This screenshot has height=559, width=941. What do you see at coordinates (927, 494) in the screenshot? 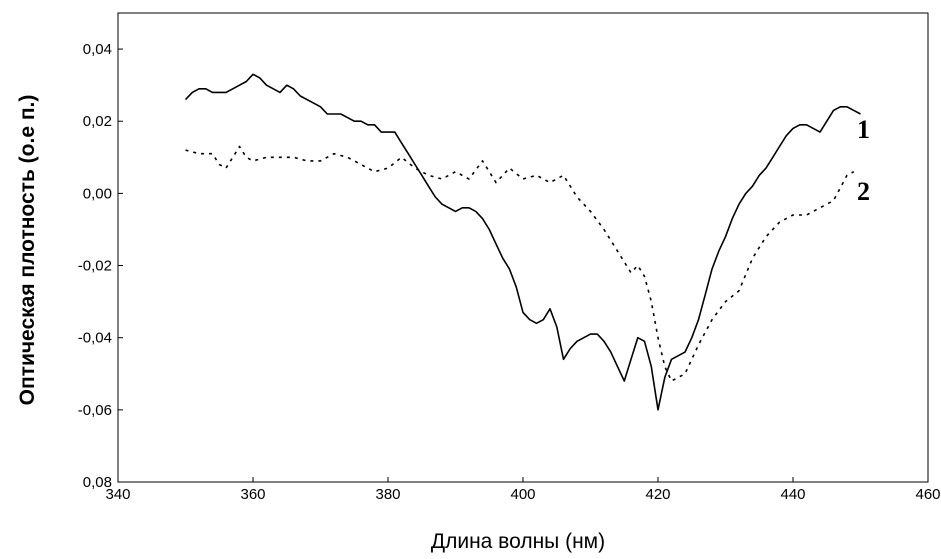
I see `x-tick-label: 460` at bounding box center [927, 494].